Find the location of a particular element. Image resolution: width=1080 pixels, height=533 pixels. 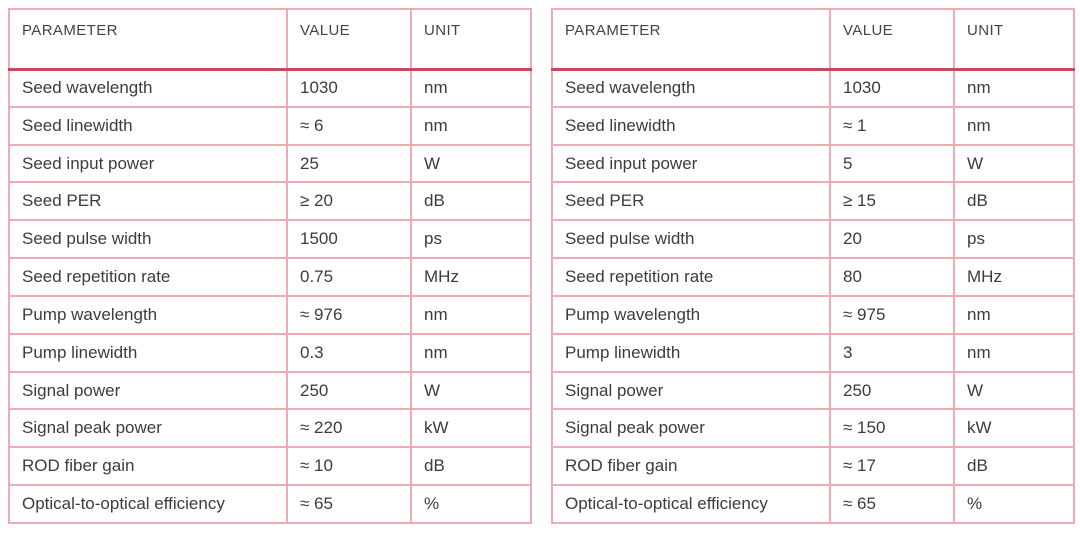

parameter-cell: Seed input power is located at coordinates (148, 163).